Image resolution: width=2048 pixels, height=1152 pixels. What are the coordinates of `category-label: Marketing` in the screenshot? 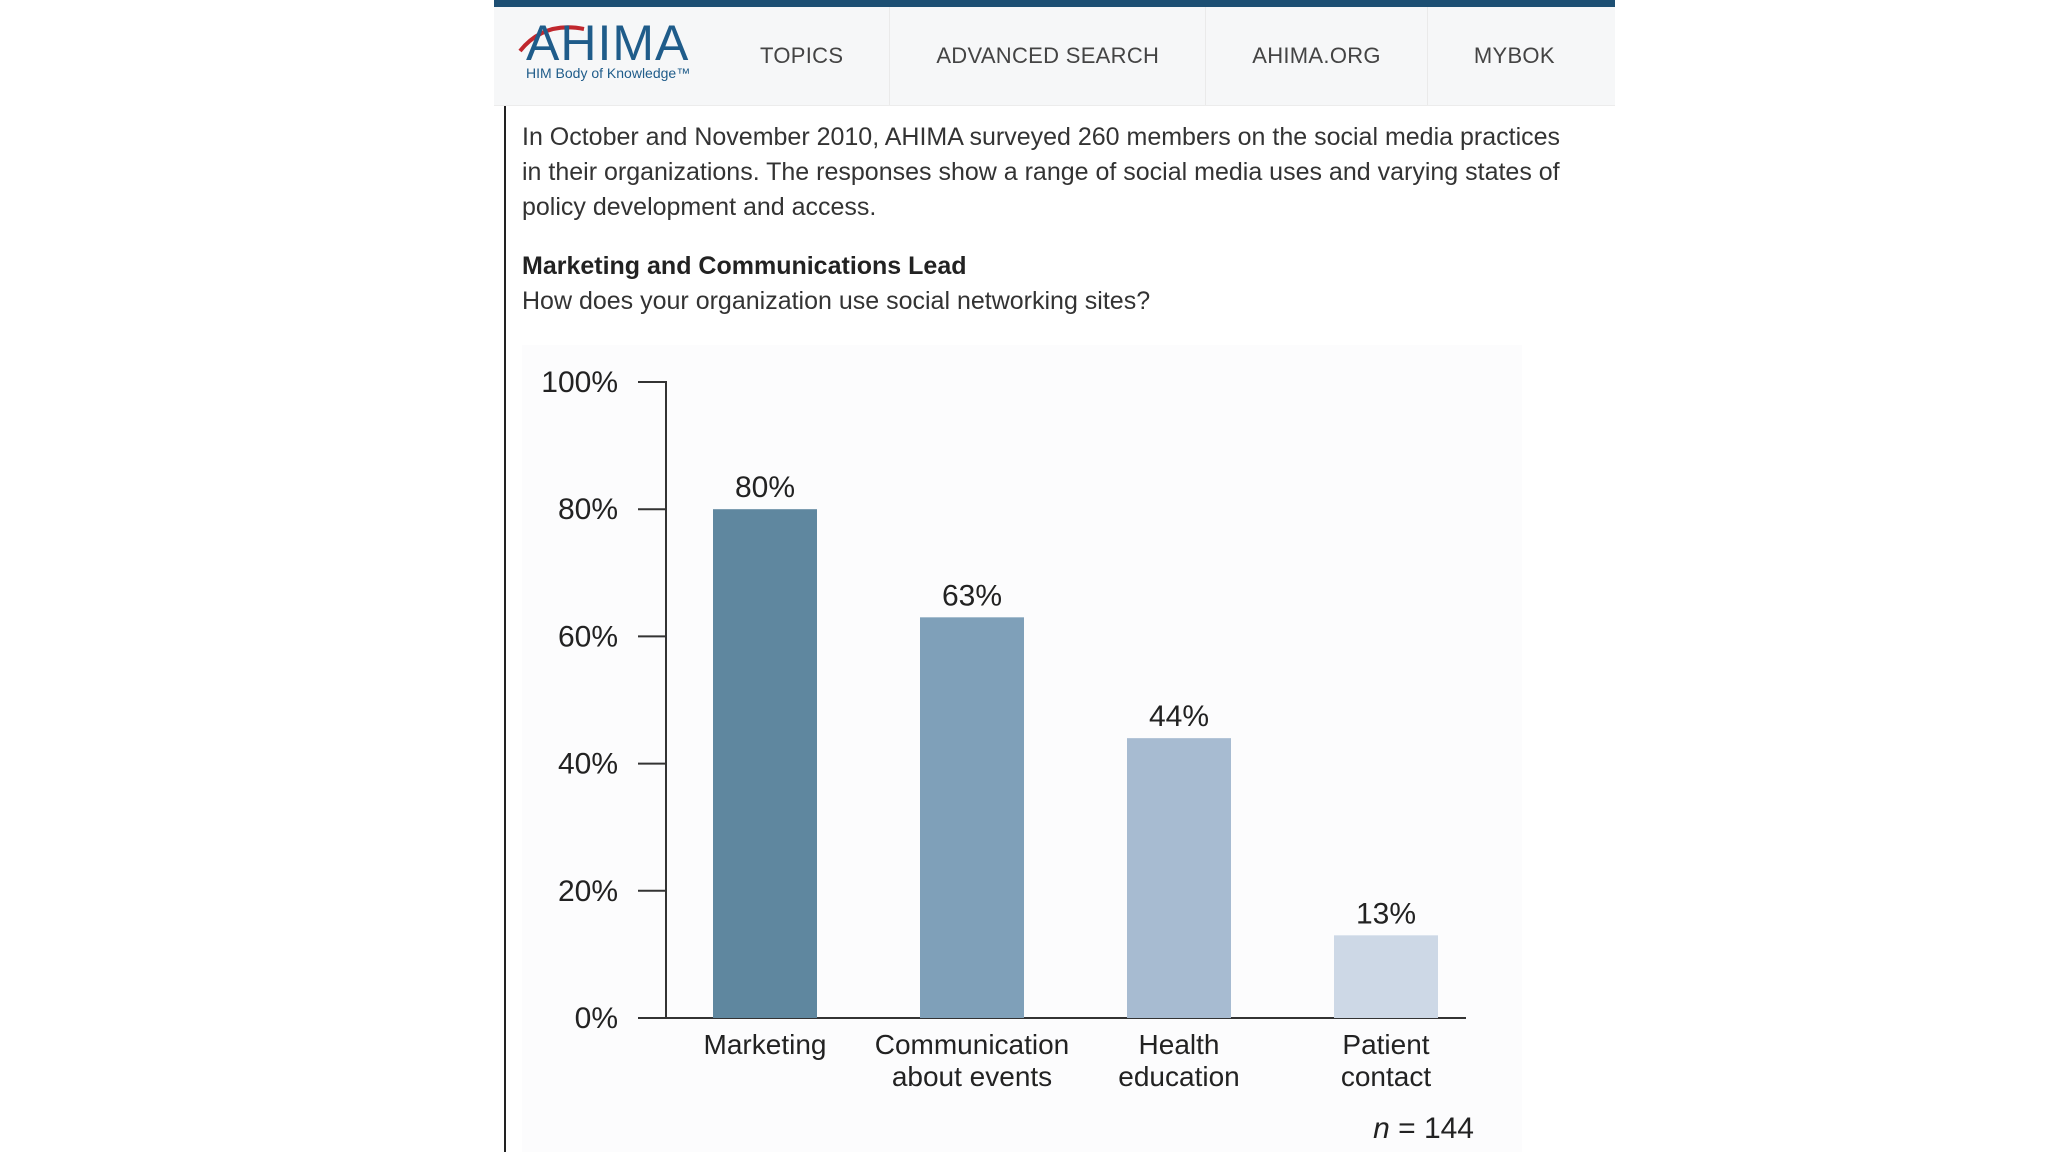 It's located at (765, 1044).